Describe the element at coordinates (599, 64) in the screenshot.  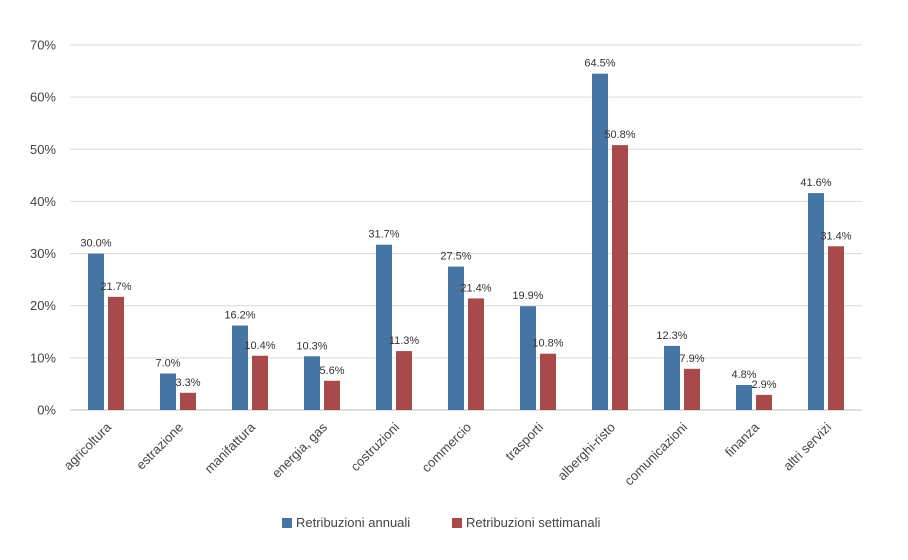
I see `data-label: 64.5%` at that location.